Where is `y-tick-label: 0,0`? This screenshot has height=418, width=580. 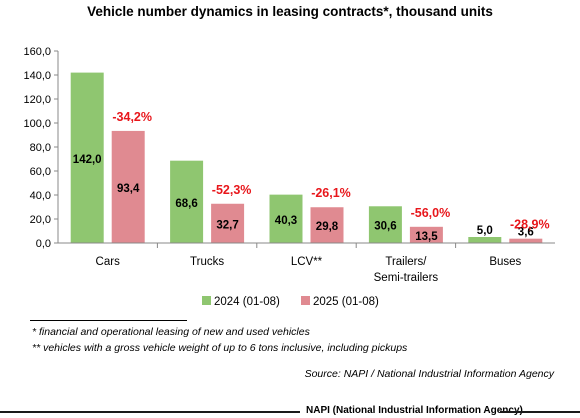
y-tick-label: 0,0 is located at coordinates (43, 244).